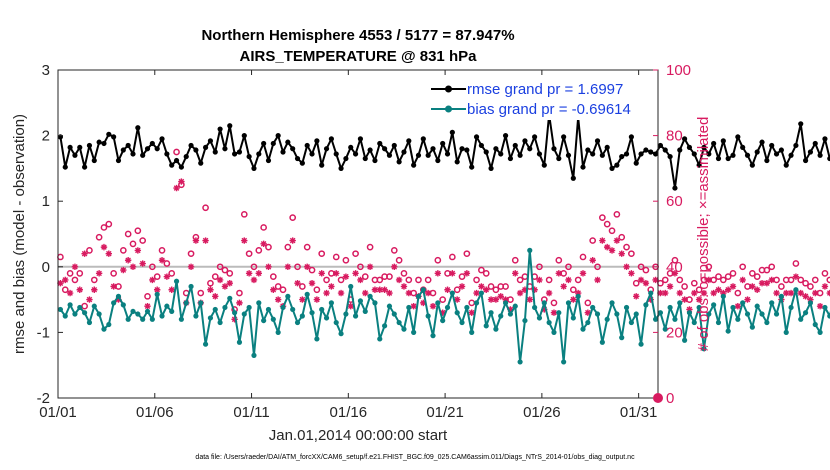 The height and width of the screenshot is (470, 830). What do you see at coordinates (542, 412) in the screenshot?
I see `x-tick-label: 01/26` at bounding box center [542, 412].